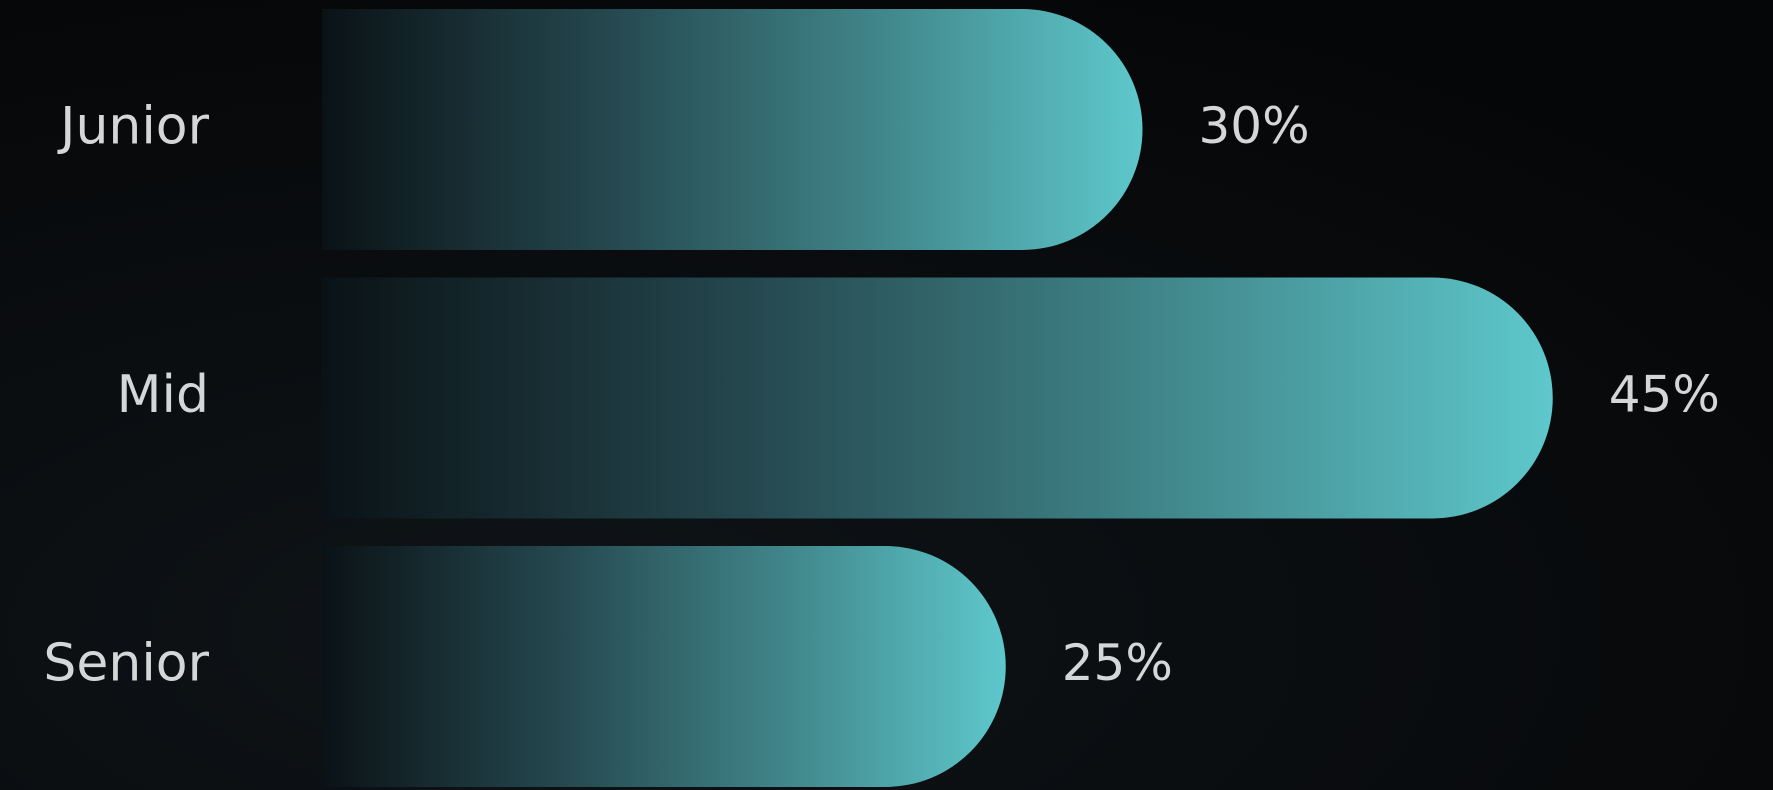 Image resolution: width=1773 pixels, height=790 pixels. I want to click on value-label: 45%, so click(1664, 395).